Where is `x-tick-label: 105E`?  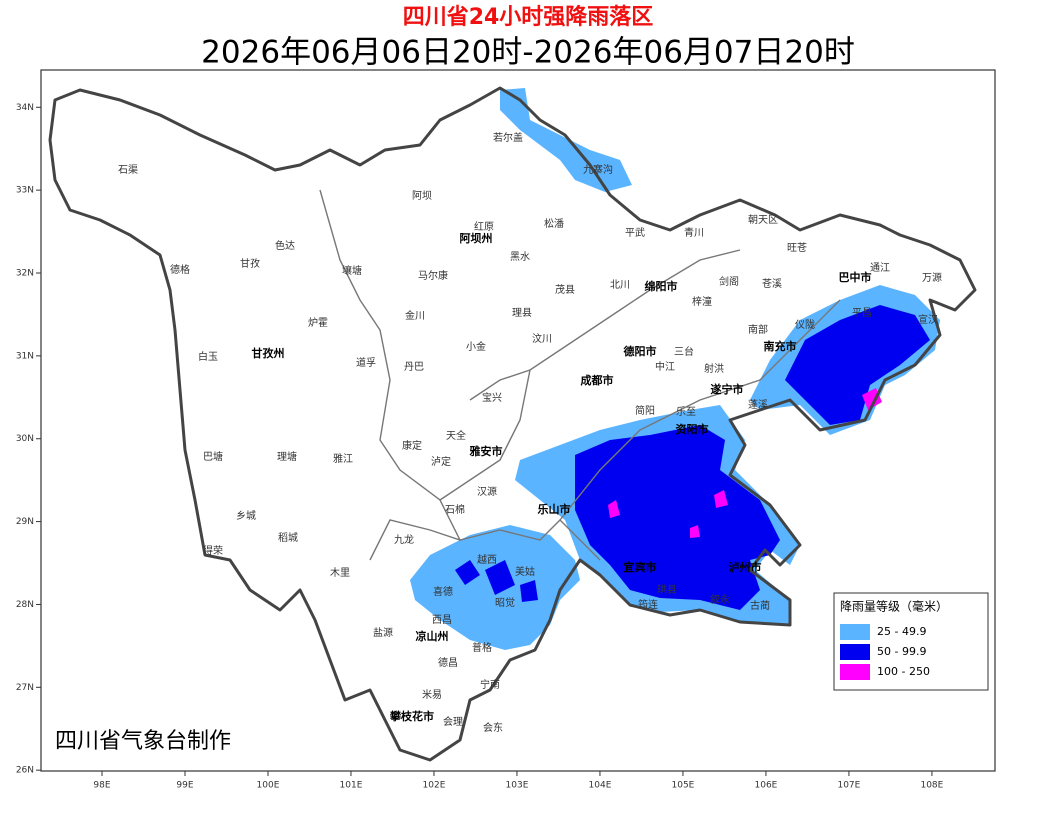
x-tick-label: 105E is located at coordinates (683, 786).